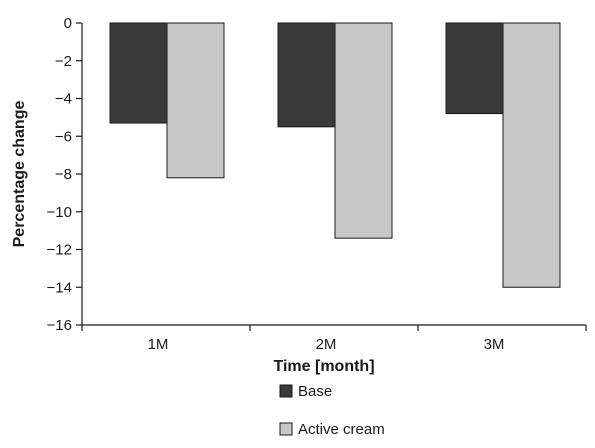  I want to click on x-axis: 1M 2M 3M, so click(334, 338).